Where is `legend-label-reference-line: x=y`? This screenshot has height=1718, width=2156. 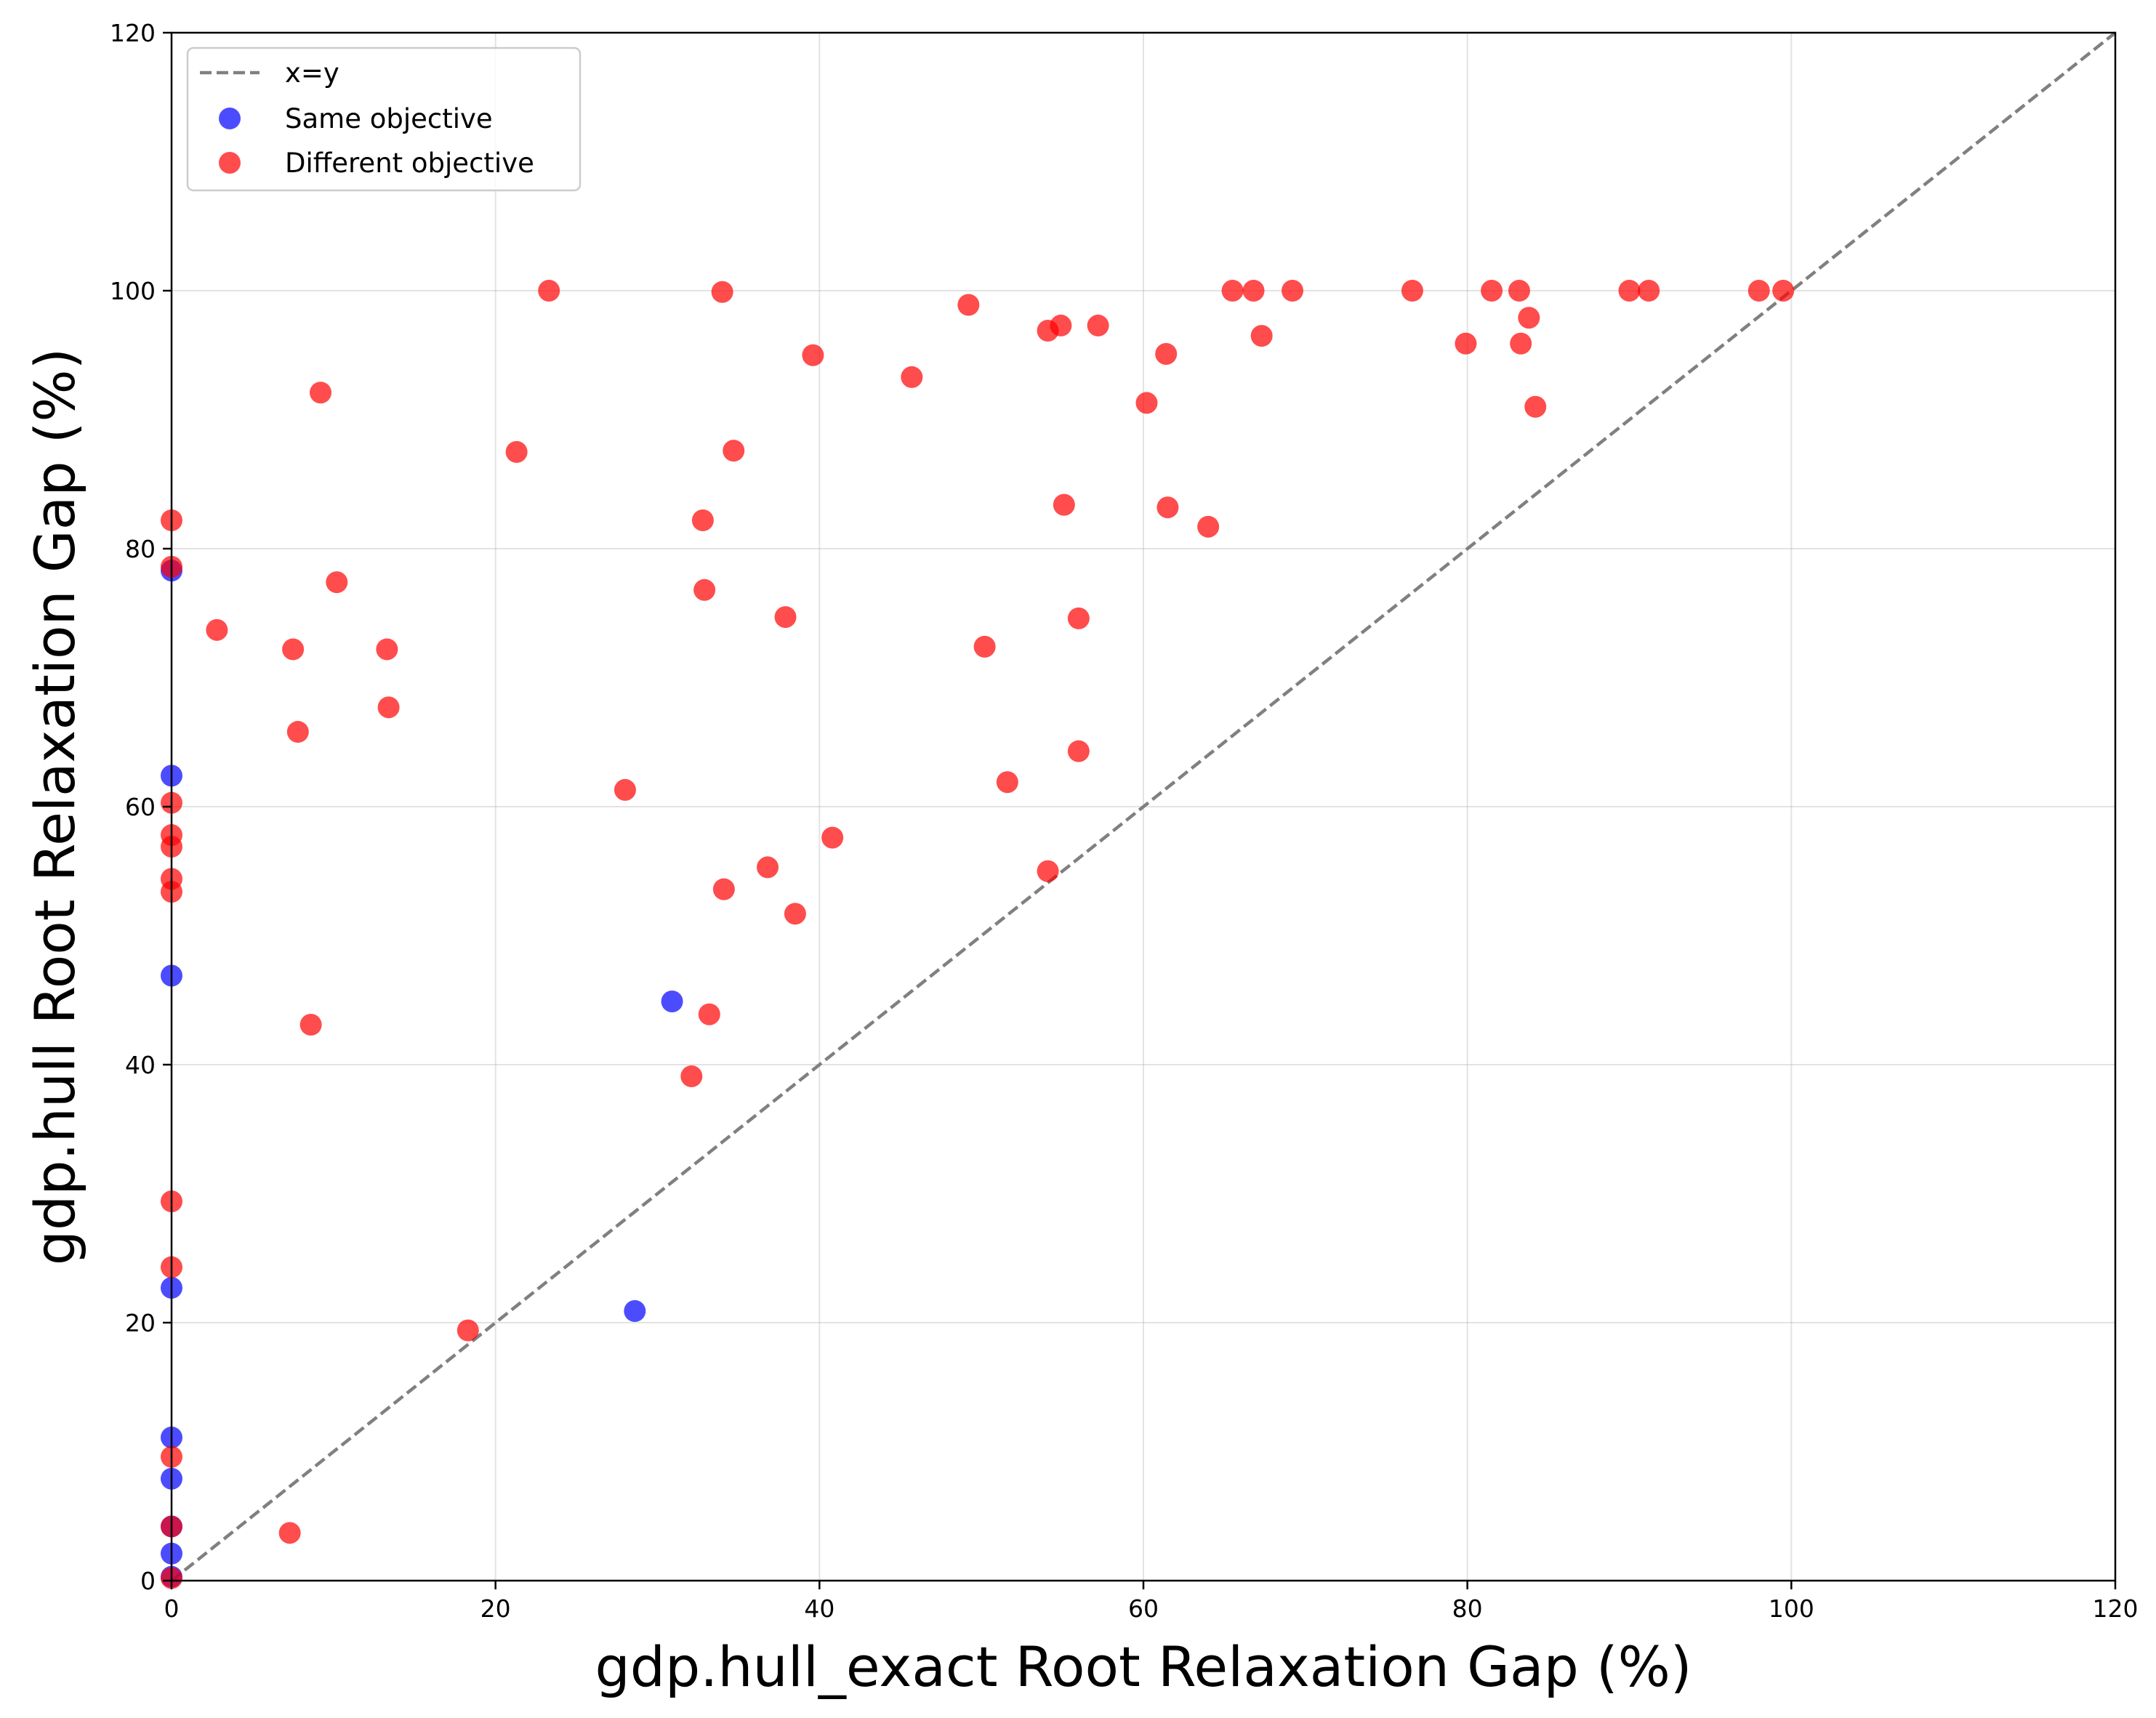
legend-label-reference-line: x=y is located at coordinates (312, 73).